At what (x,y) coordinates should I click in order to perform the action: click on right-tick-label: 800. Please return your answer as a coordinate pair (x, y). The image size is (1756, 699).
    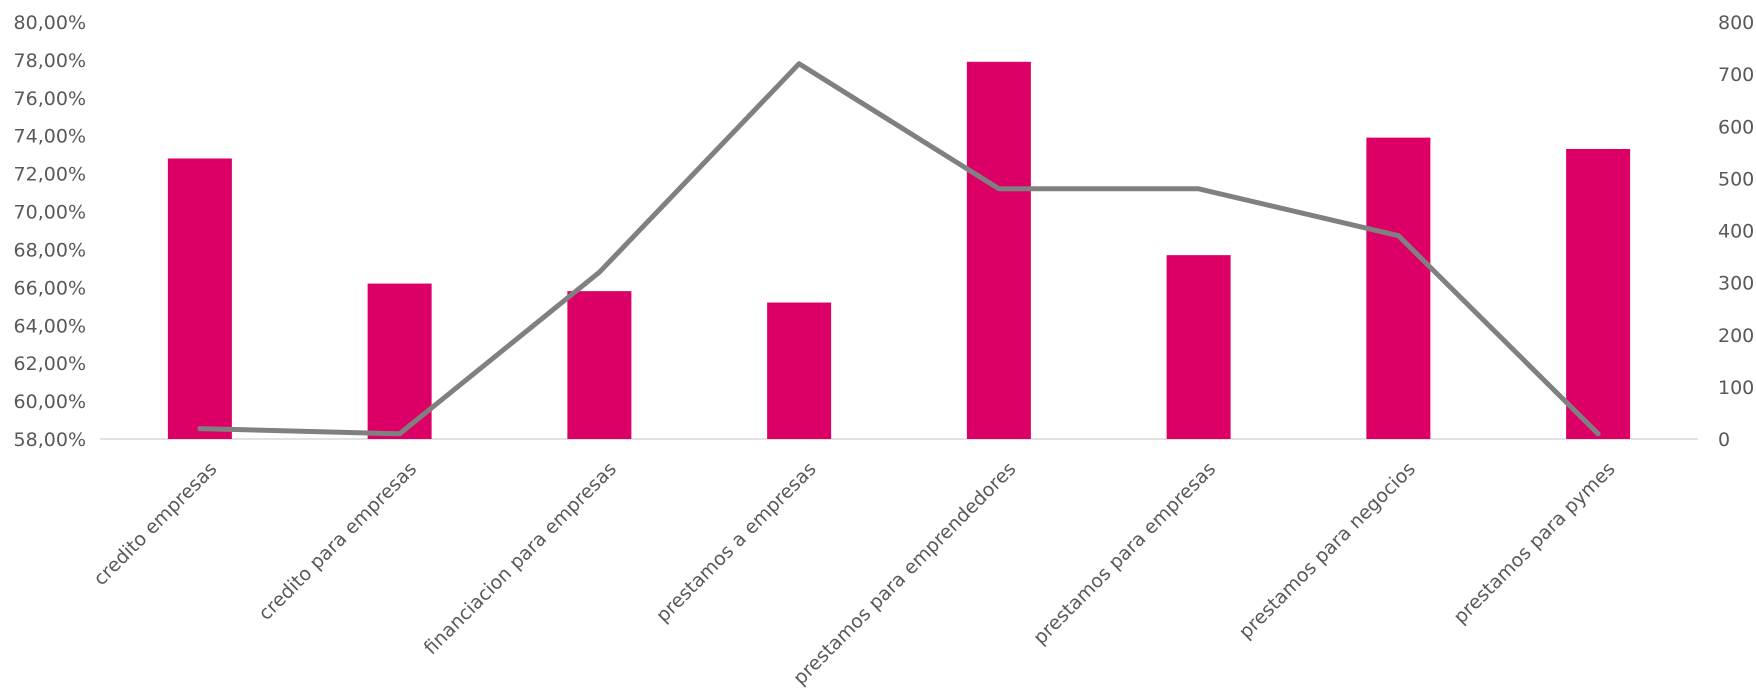
    Looking at the image, I should click on (1736, 23).